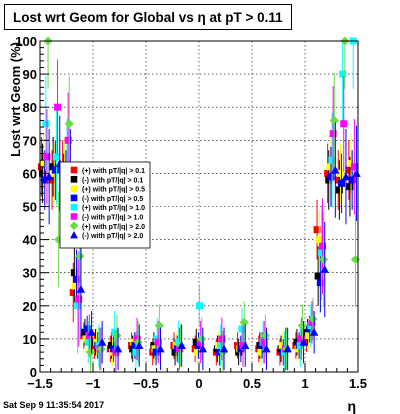 Image resolution: width=400 pixels, height=414 pixels. I want to click on x-tick-label: 0, so click(198, 383).